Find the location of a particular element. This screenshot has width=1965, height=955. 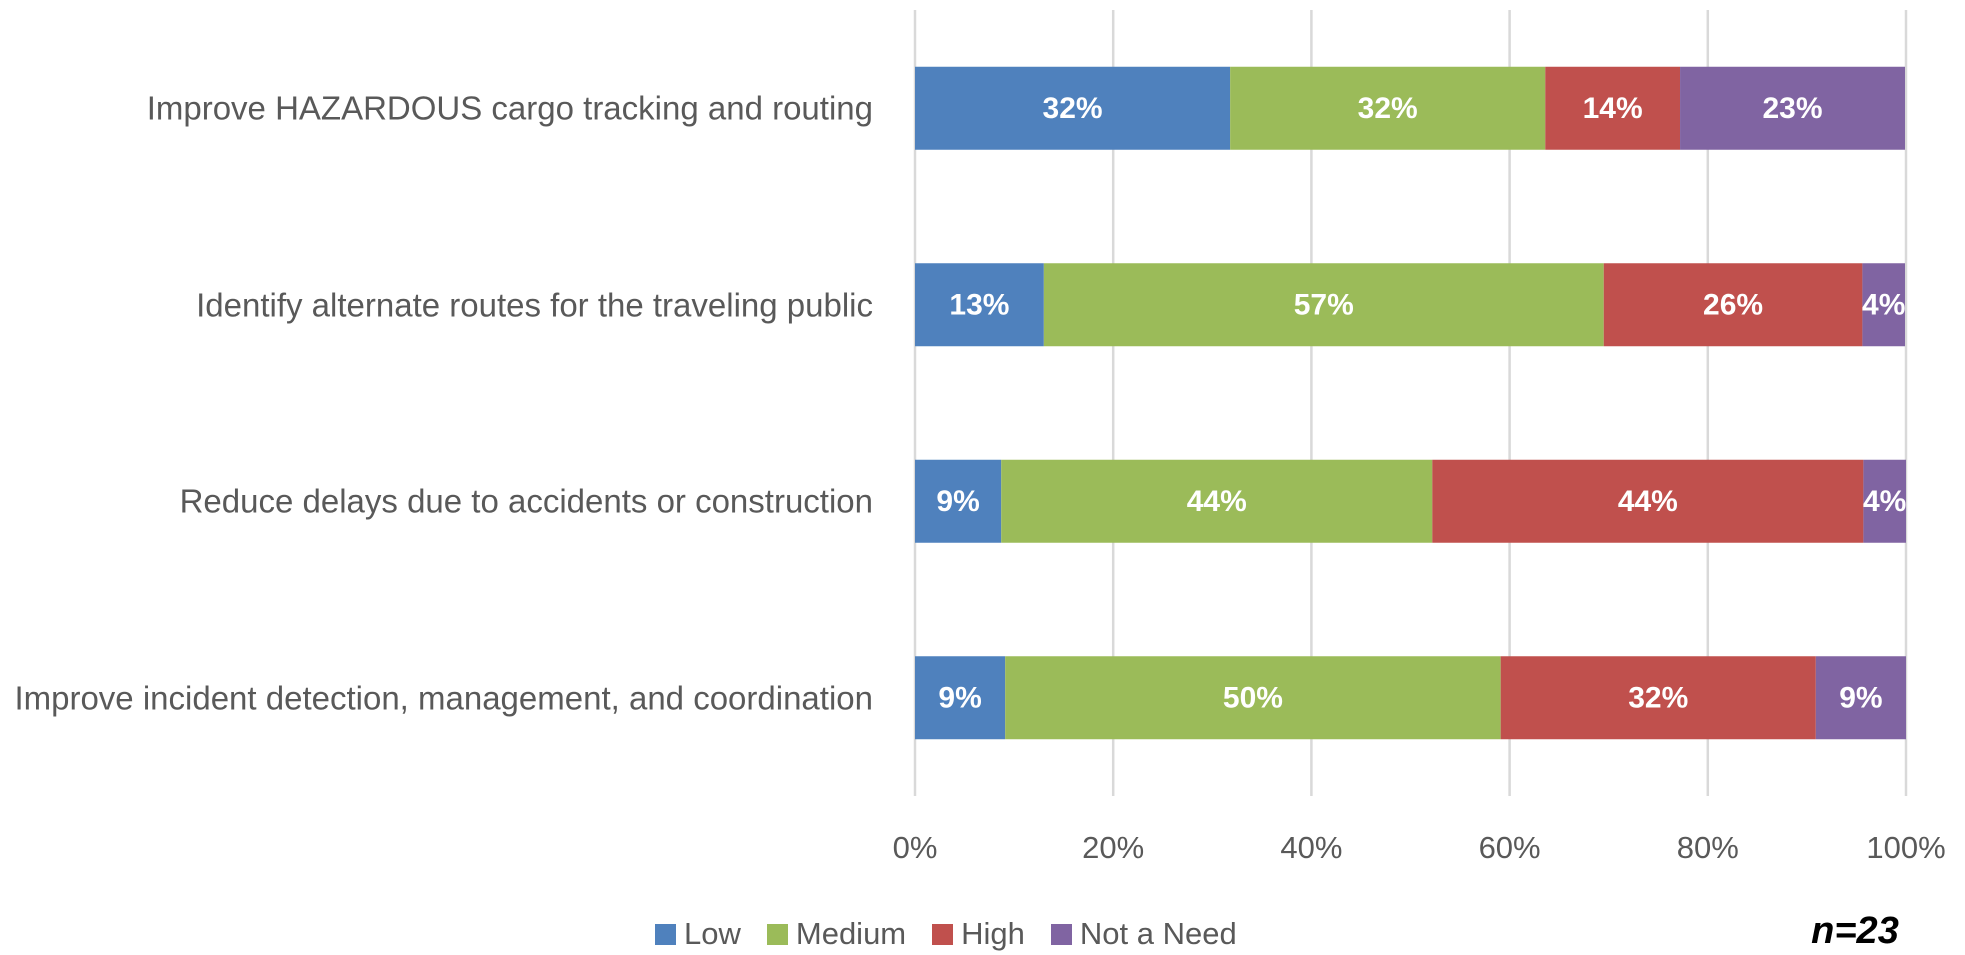

x-tick-label: 100% is located at coordinates (1905, 847).